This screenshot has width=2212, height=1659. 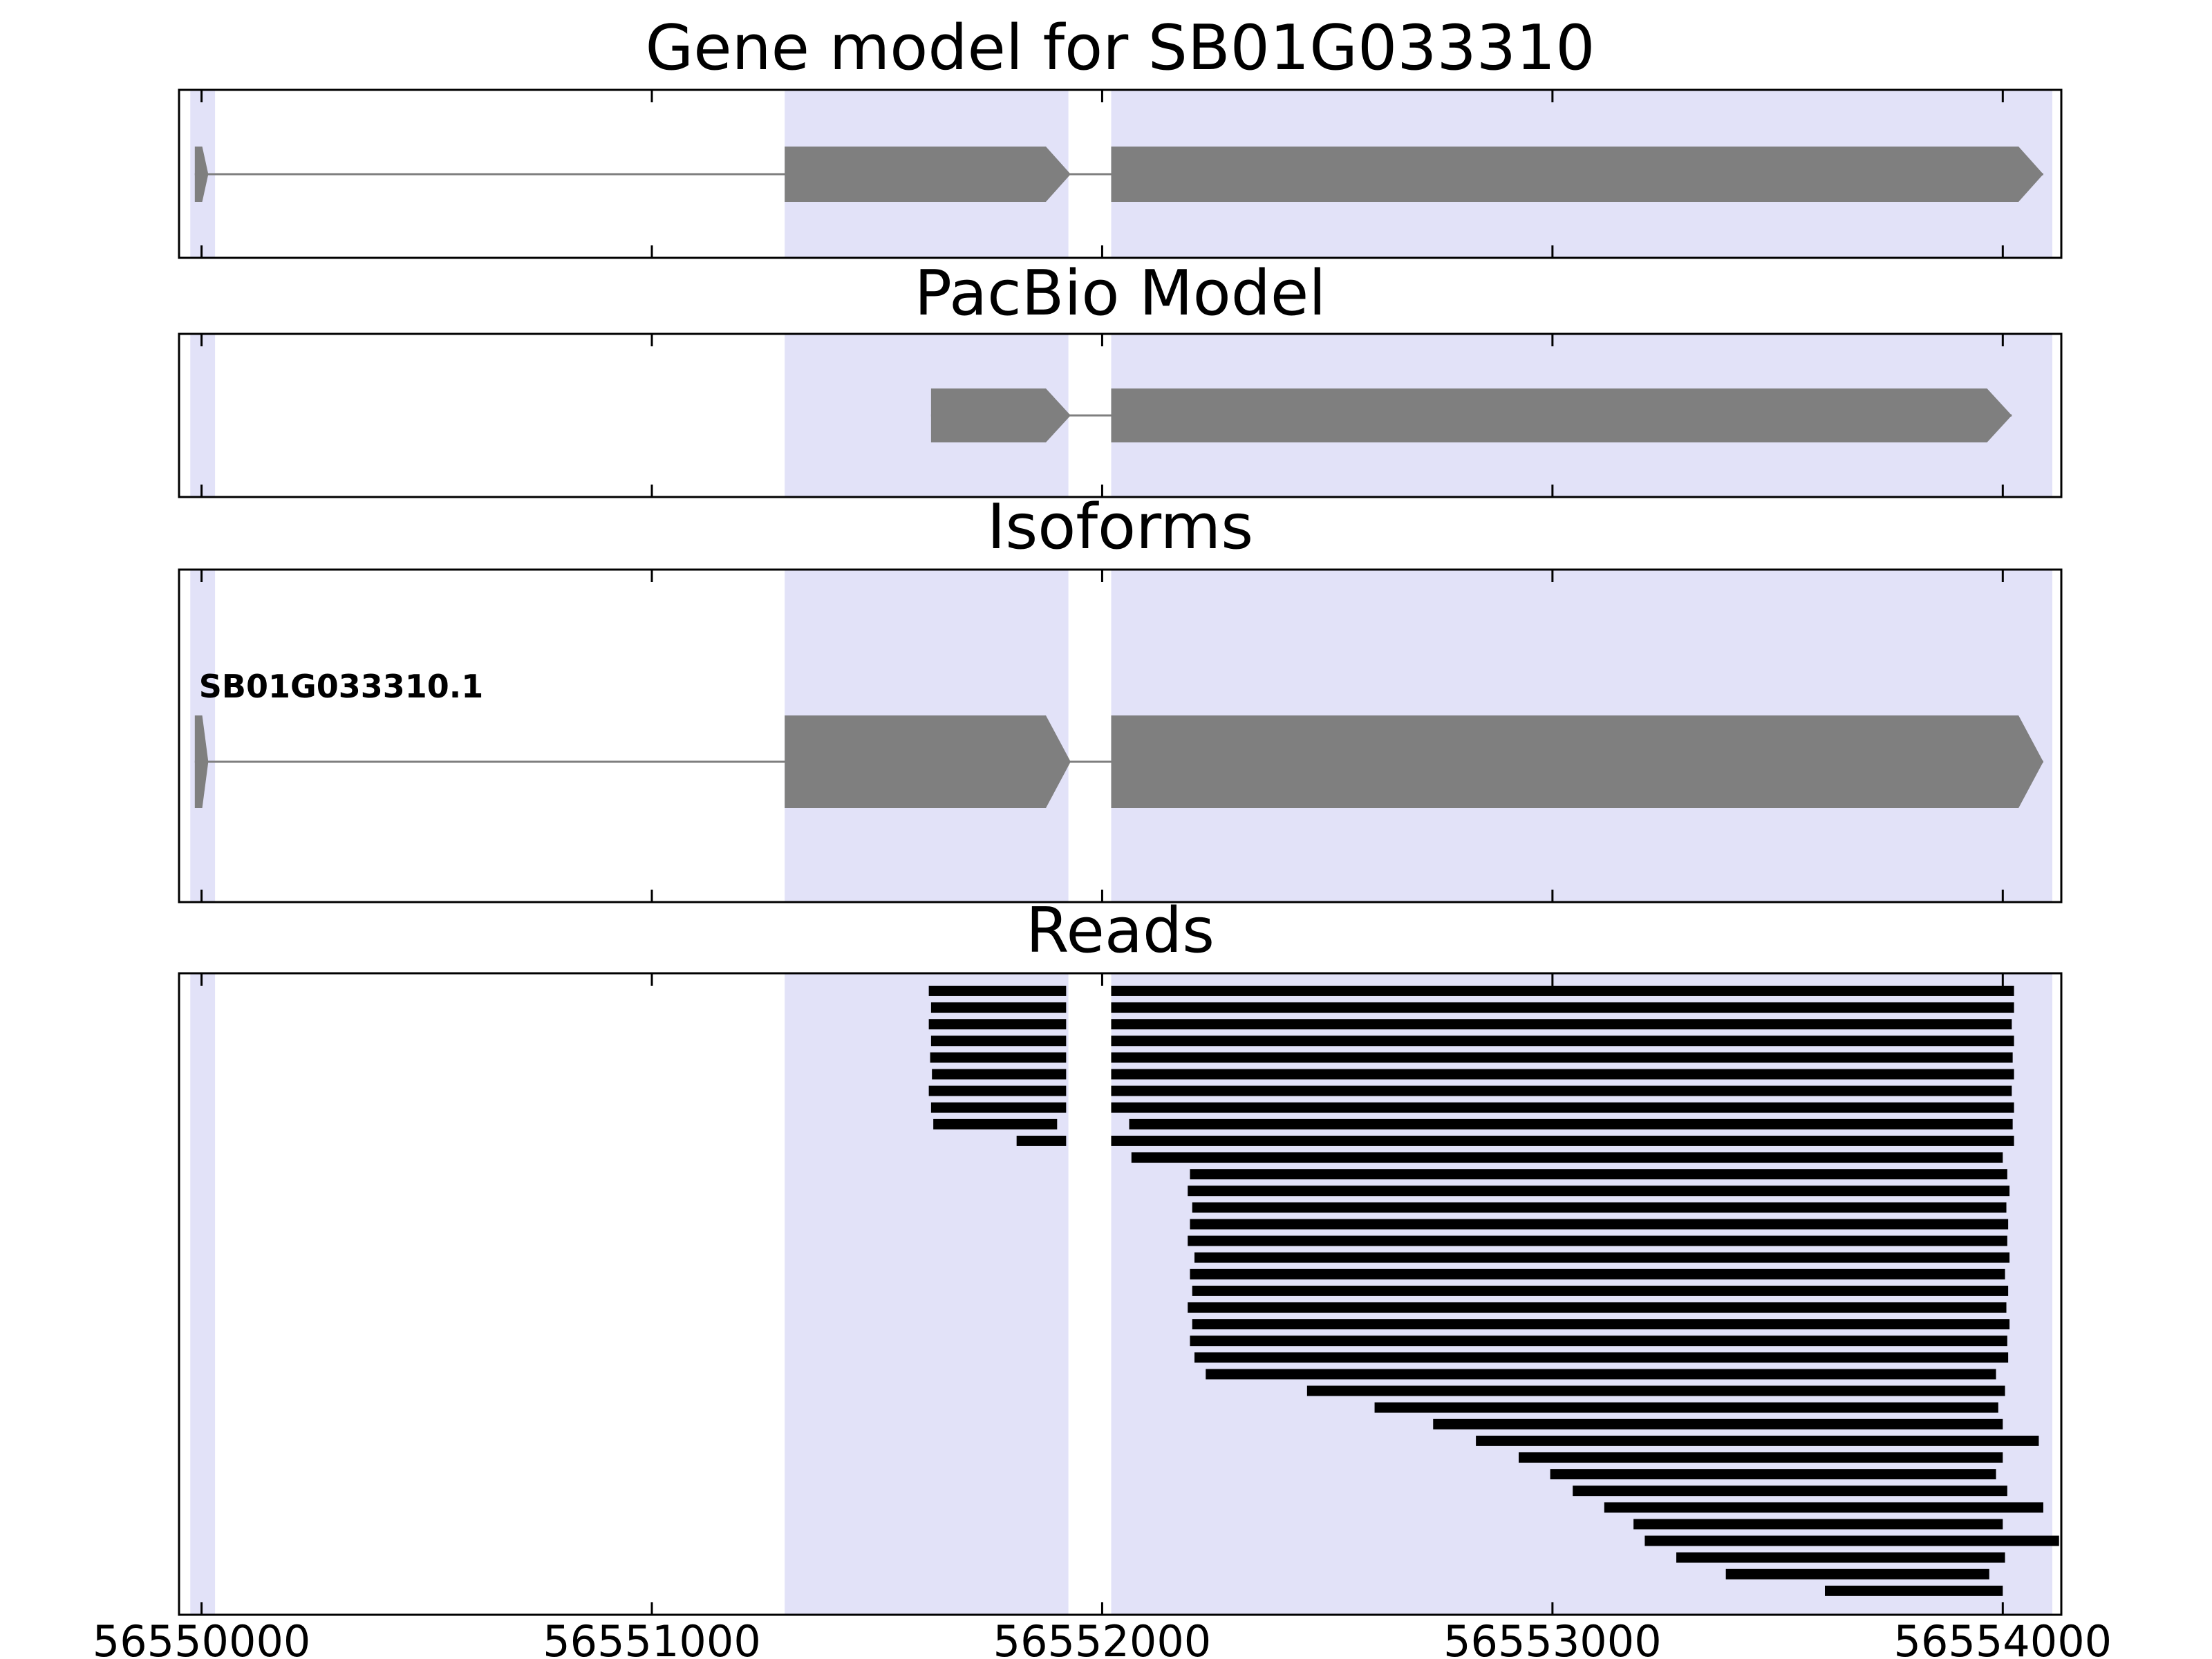 I want to click on pacbio_model-panel, so click(x=1120, y=415).